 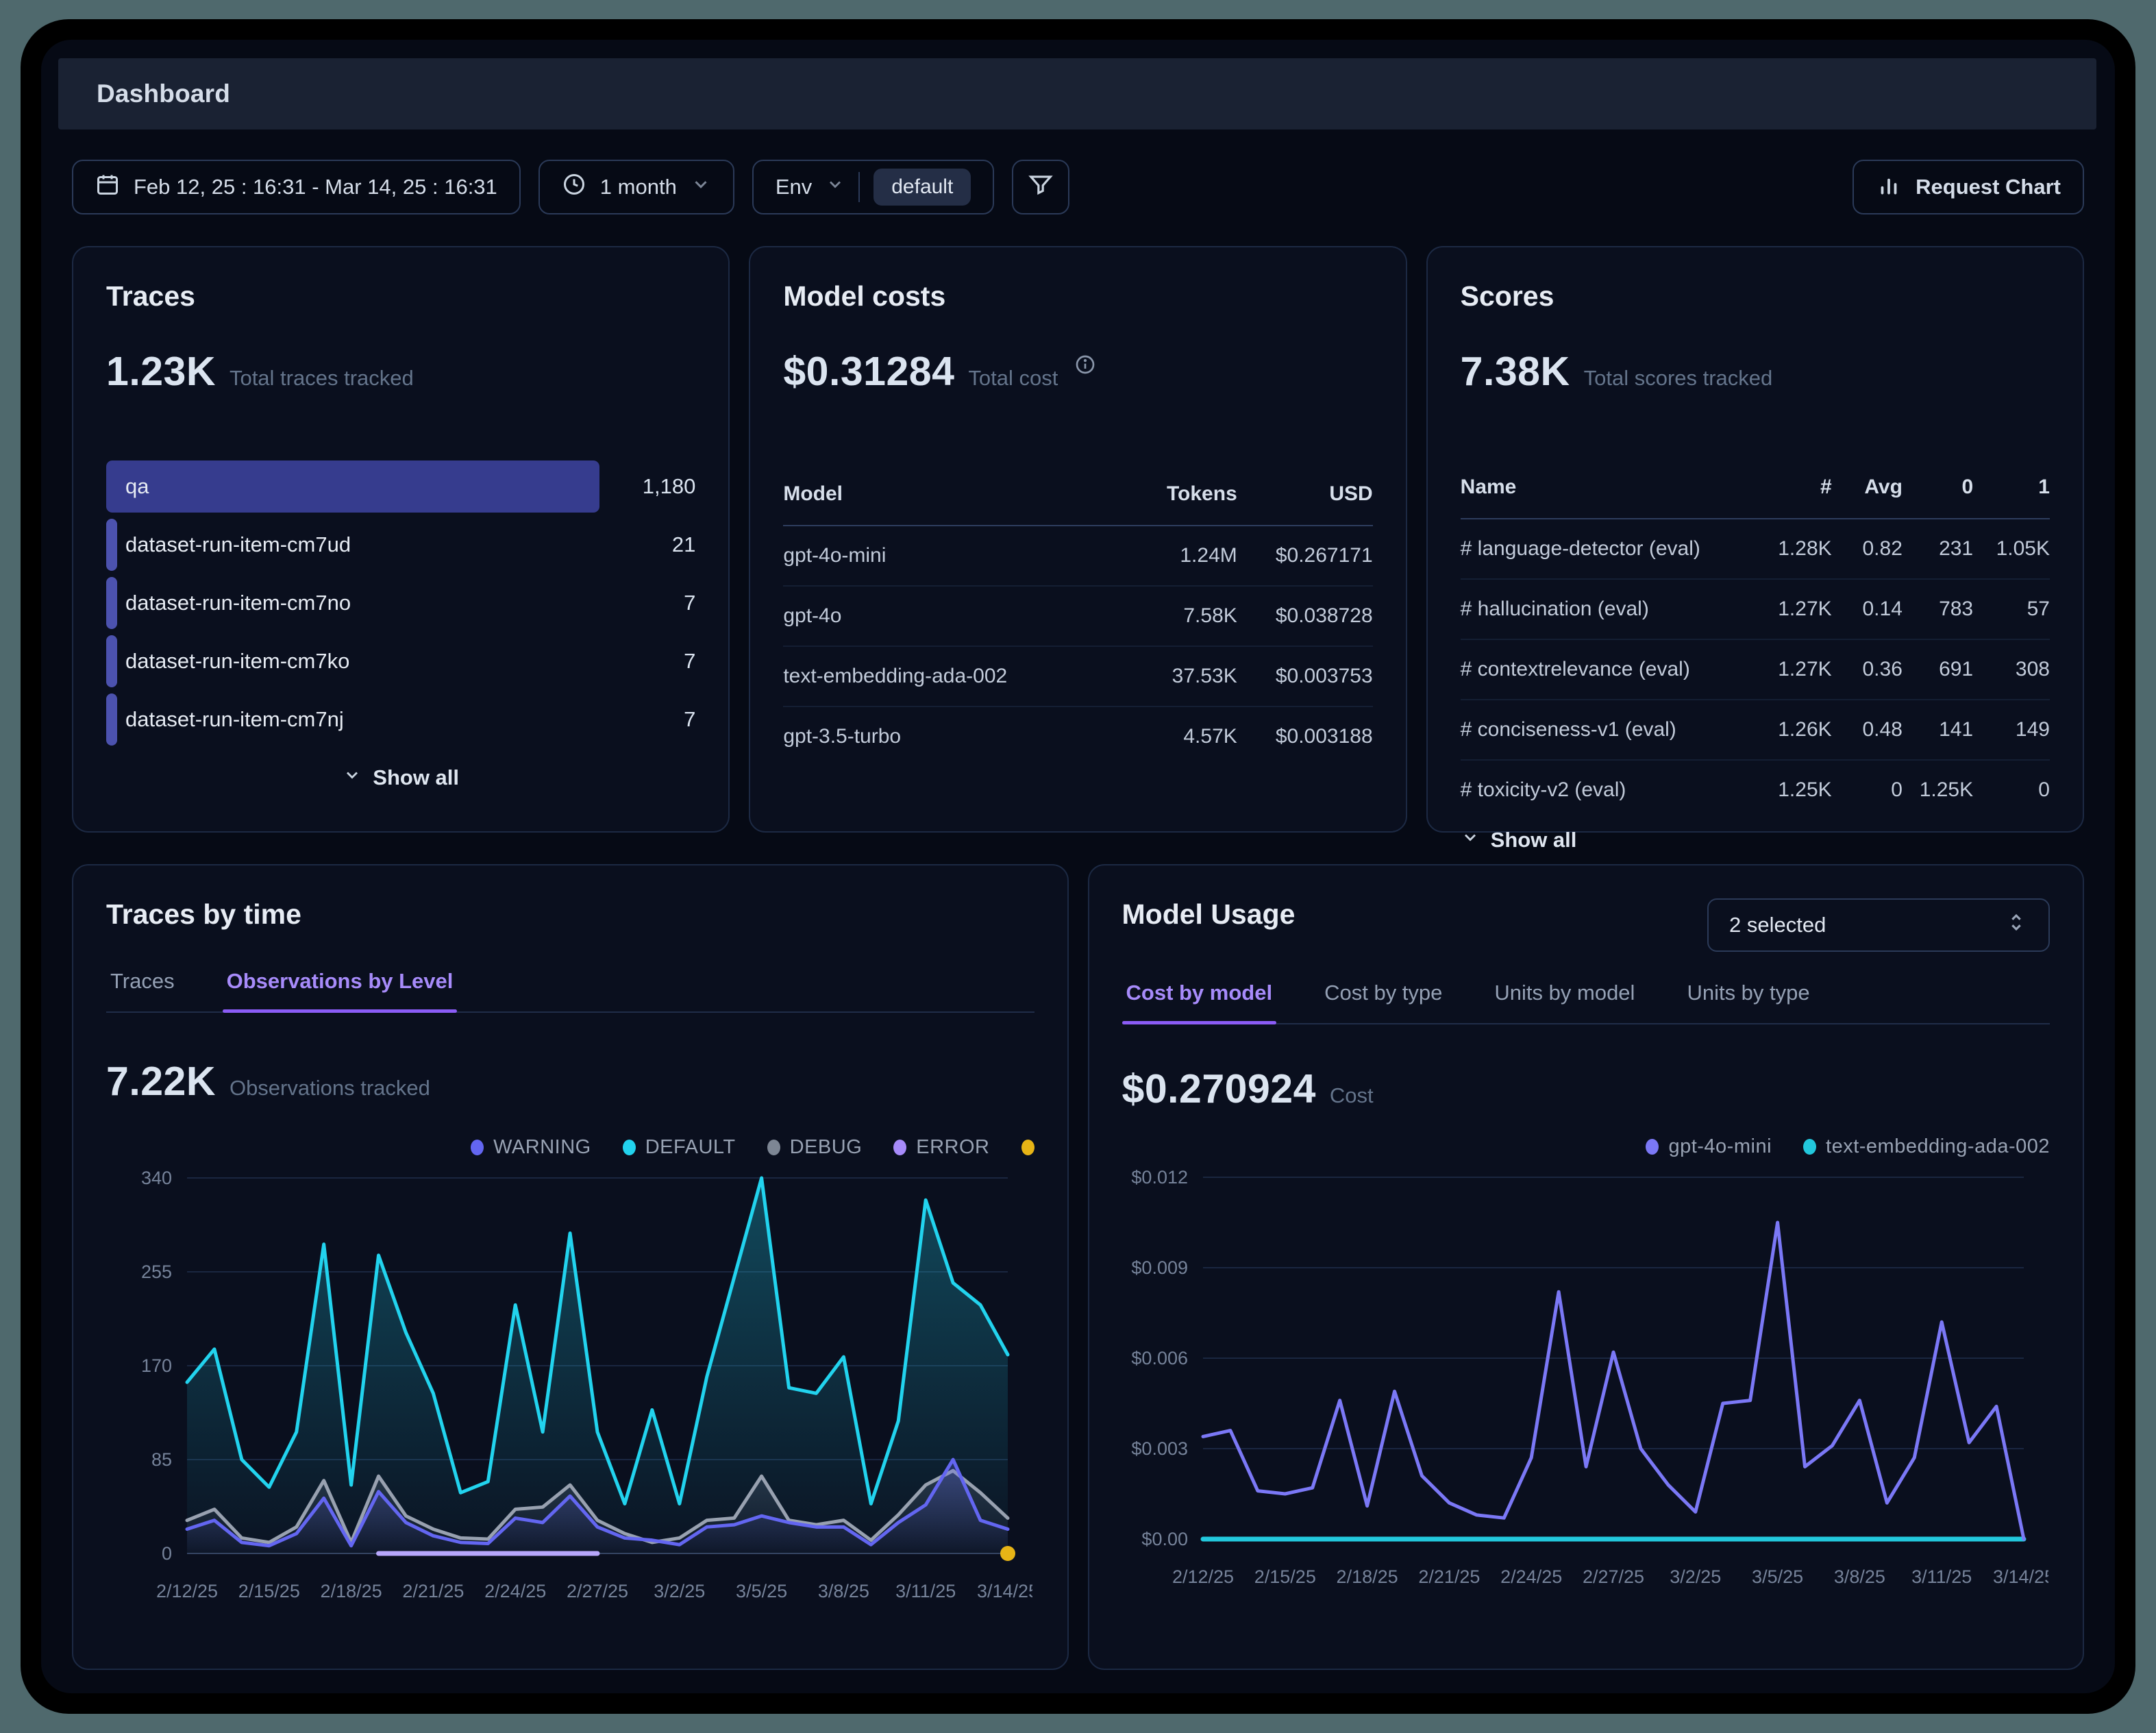 I want to click on tab-cost-by-model: Cost by model, so click(x=1199, y=1002).